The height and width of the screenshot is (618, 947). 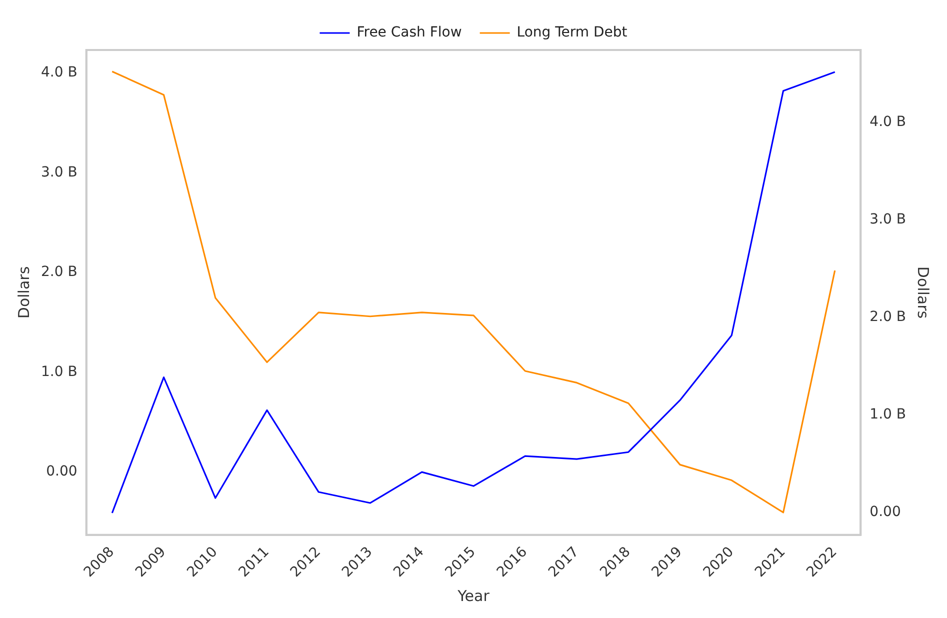 What do you see at coordinates (59, 72) in the screenshot?
I see `y-tick-label: 4.0 B` at bounding box center [59, 72].